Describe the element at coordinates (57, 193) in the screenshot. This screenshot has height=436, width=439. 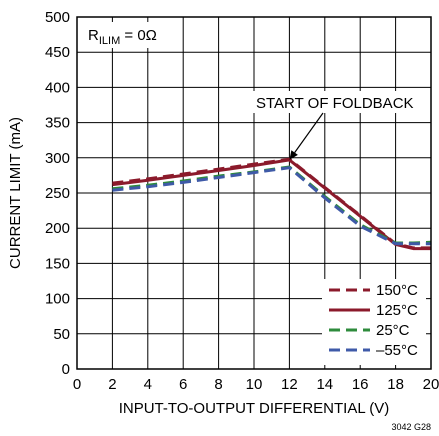
I see `y-tick-label: 250` at that location.